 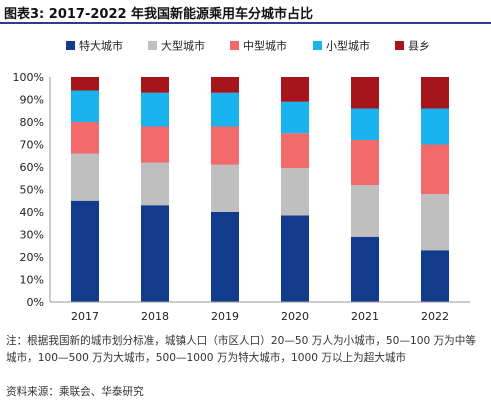 What do you see at coordinates (225, 316) in the screenshot?
I see `x-tick-label-2019: 2019` at bounding box center [225, 316].